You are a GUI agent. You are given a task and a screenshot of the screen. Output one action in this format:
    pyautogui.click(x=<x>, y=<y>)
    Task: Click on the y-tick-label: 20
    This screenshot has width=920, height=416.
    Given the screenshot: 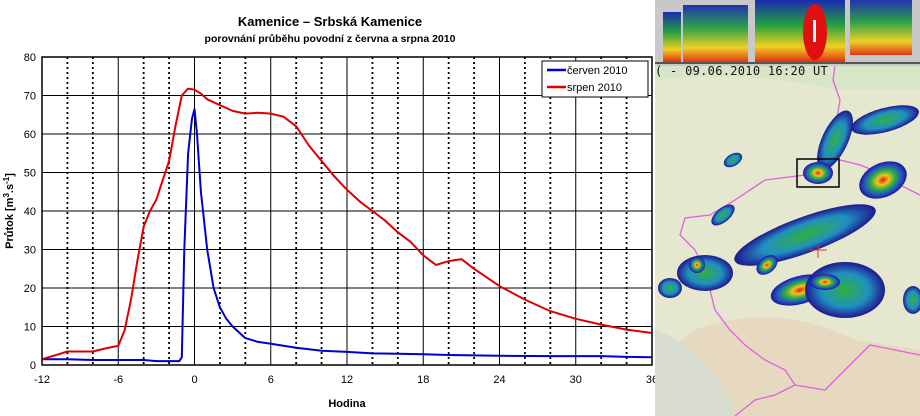 What is the action you would take?
    pyautogui.click(x=30, y=289)
    